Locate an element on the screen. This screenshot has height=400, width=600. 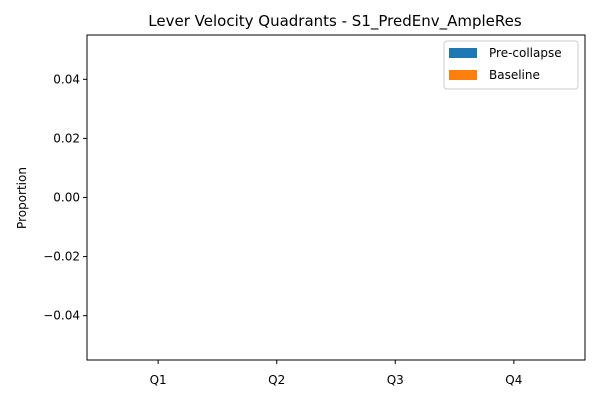
x-tick-label: Q2 is located at coordinates (276, 380).